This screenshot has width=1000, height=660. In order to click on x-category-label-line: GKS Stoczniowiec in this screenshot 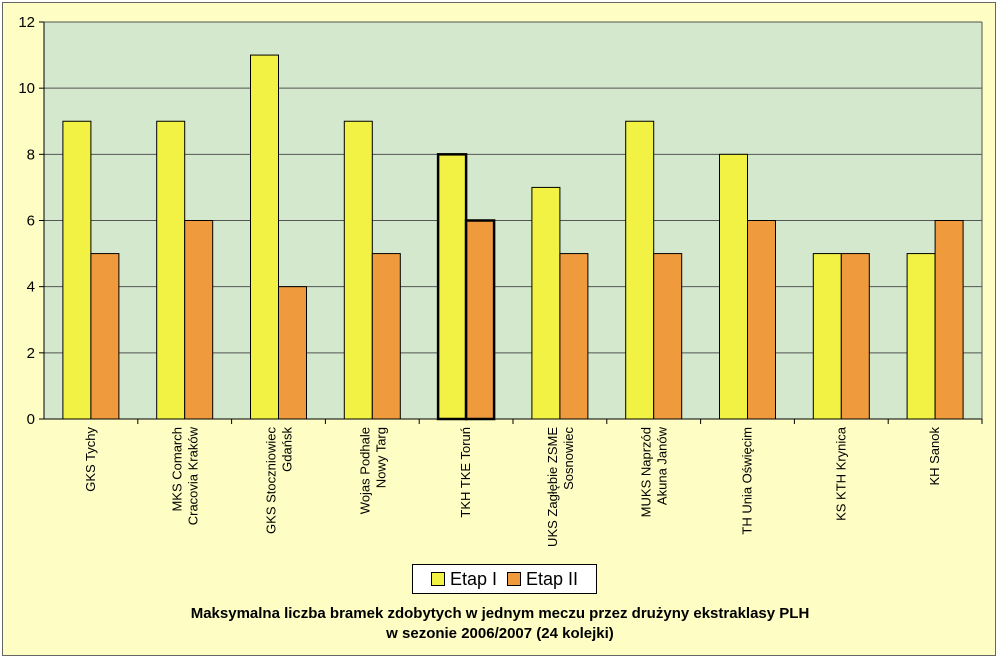, I will do `click(271, 480)`.